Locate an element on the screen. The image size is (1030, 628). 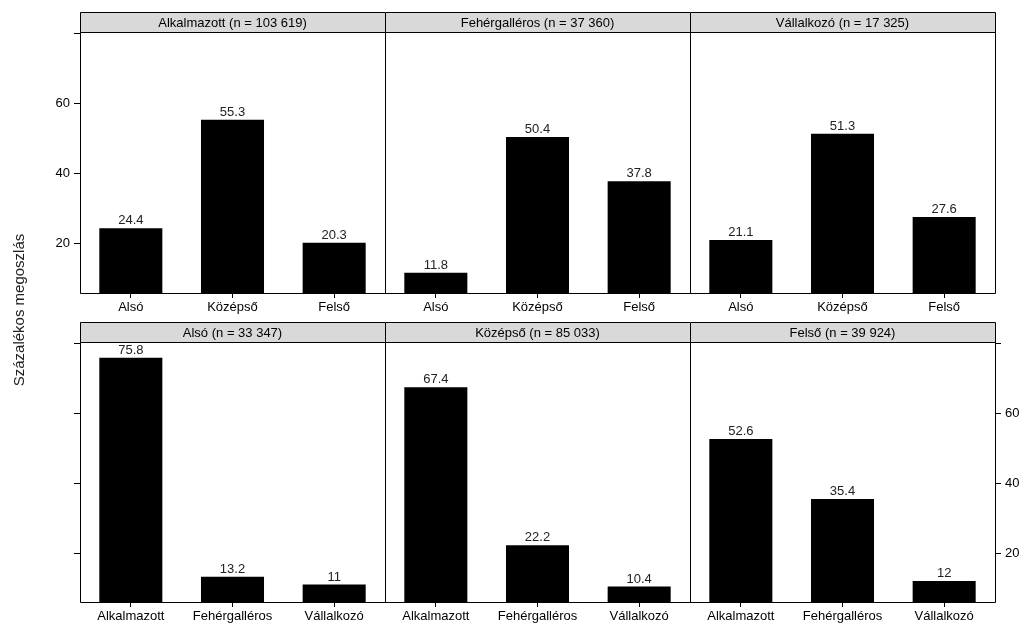
data-label: 55.3 is located at coordinates (232, 111).